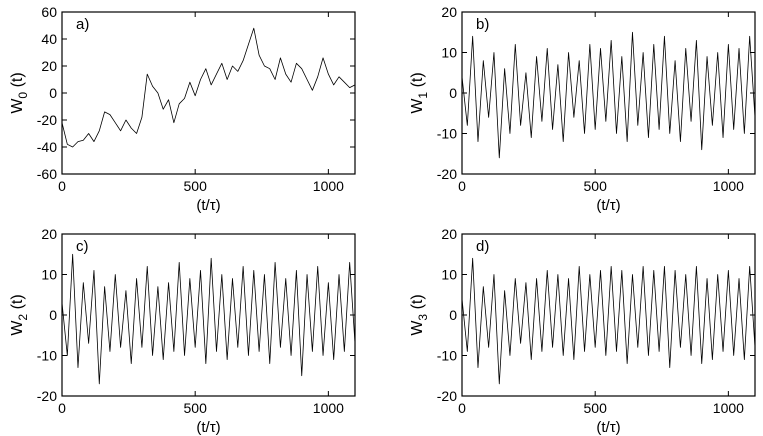 Image resolution: width=763 pixels, height=436 pixels. Describe the element at coordinates (419, 92) in the screenshot. I see `y-axis-label: W1 (t)` at that location.